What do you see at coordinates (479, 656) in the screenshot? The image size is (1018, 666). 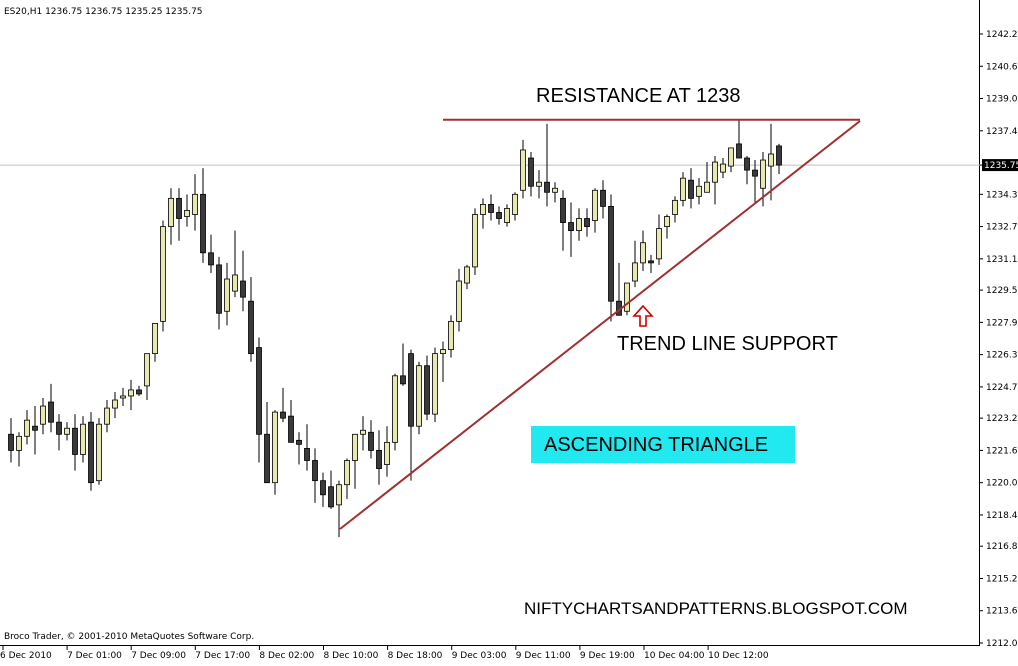 I see `time-tick-label: 9 Dec 03:00` at bounding box center [479, 656].